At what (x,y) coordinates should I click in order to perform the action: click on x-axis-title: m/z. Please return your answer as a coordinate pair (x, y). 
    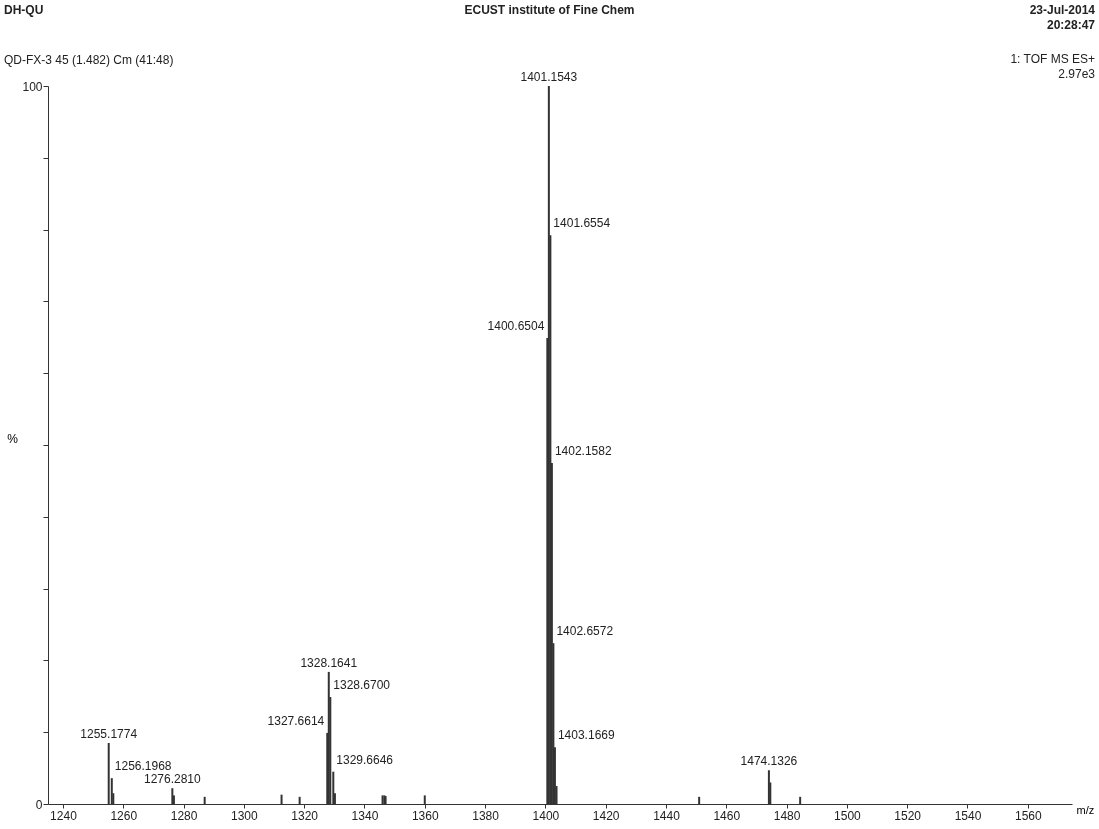
    Looking at the image, I should click on (1085, 809).